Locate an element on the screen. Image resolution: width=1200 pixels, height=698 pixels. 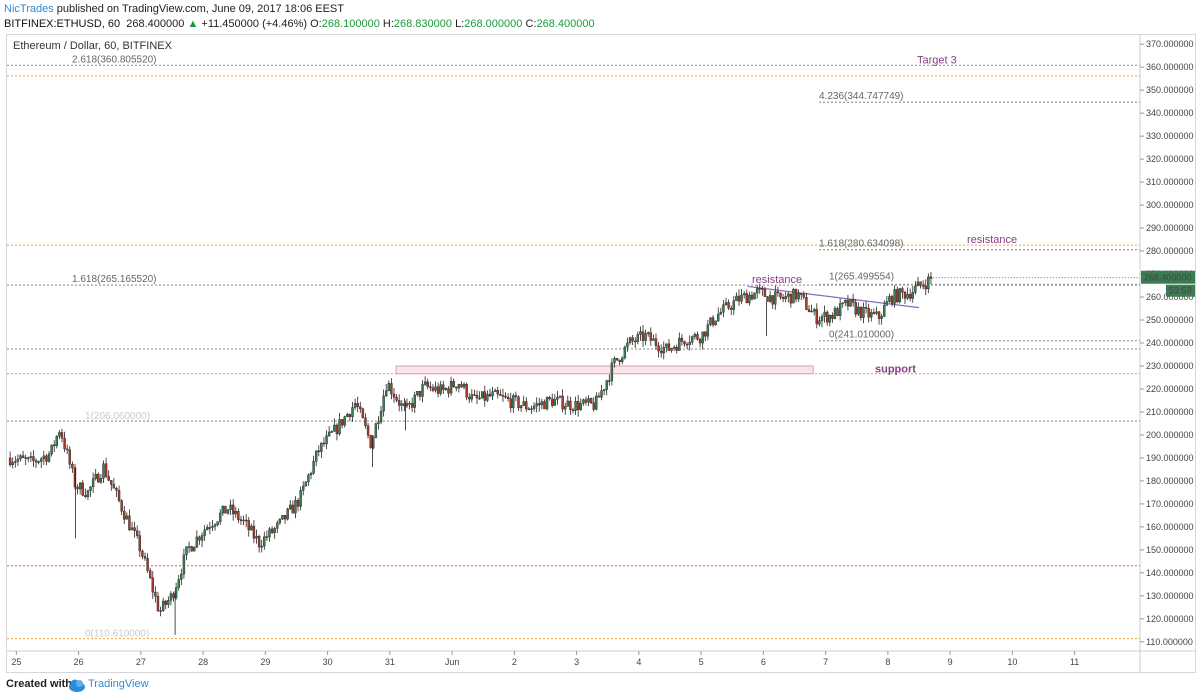
fib-level-label: 4.236(344.747749) is located at coordinates (861, 96).